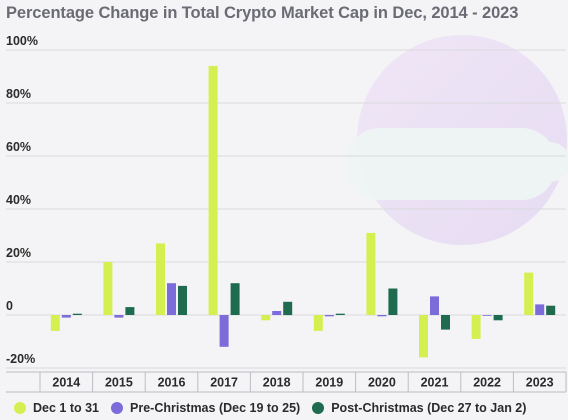 The image size is (568, 420). Describe the element at coordinates (435, 383) in the screenshot. I see `x-tick-label-2021: 2021` at that location.